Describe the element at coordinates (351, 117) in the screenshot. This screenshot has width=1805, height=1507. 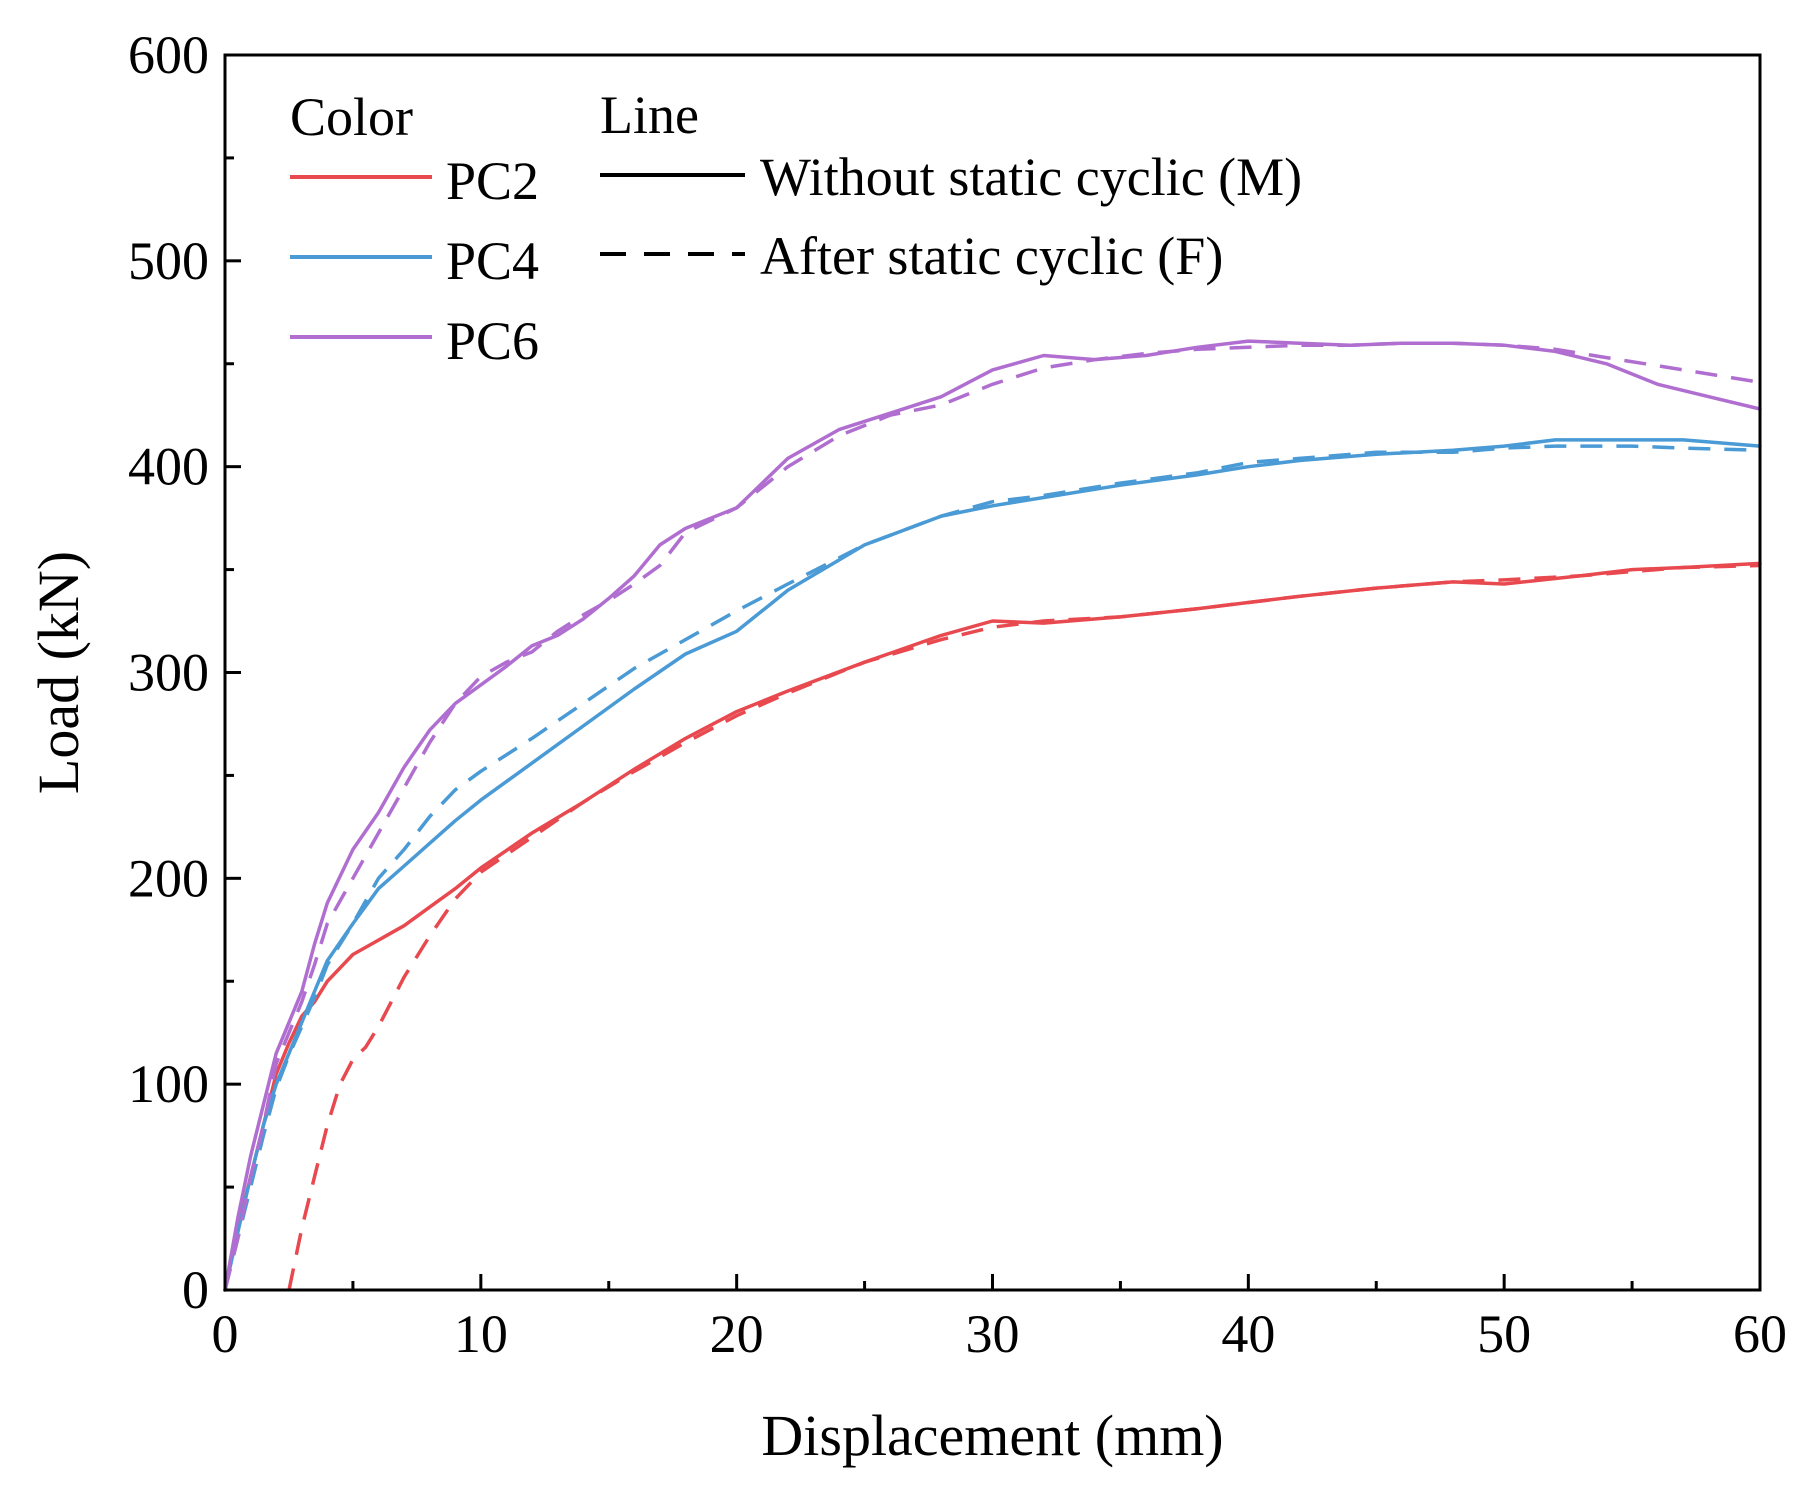
I see `legend-color-header: Color` at that location.